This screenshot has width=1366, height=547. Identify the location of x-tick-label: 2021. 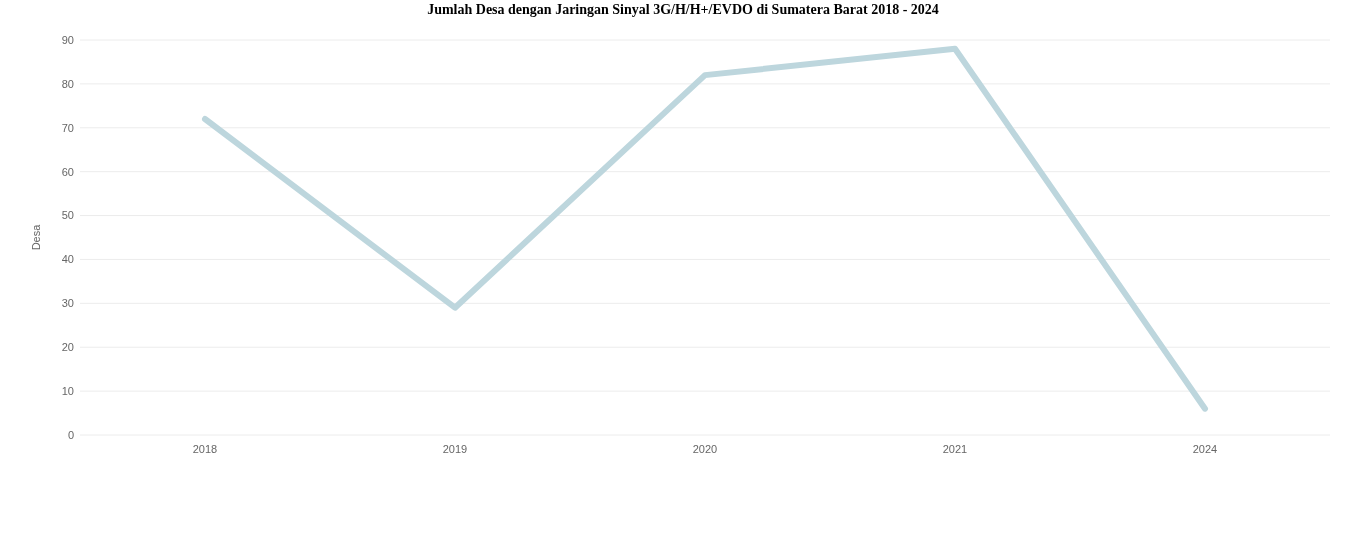
(955, 449).